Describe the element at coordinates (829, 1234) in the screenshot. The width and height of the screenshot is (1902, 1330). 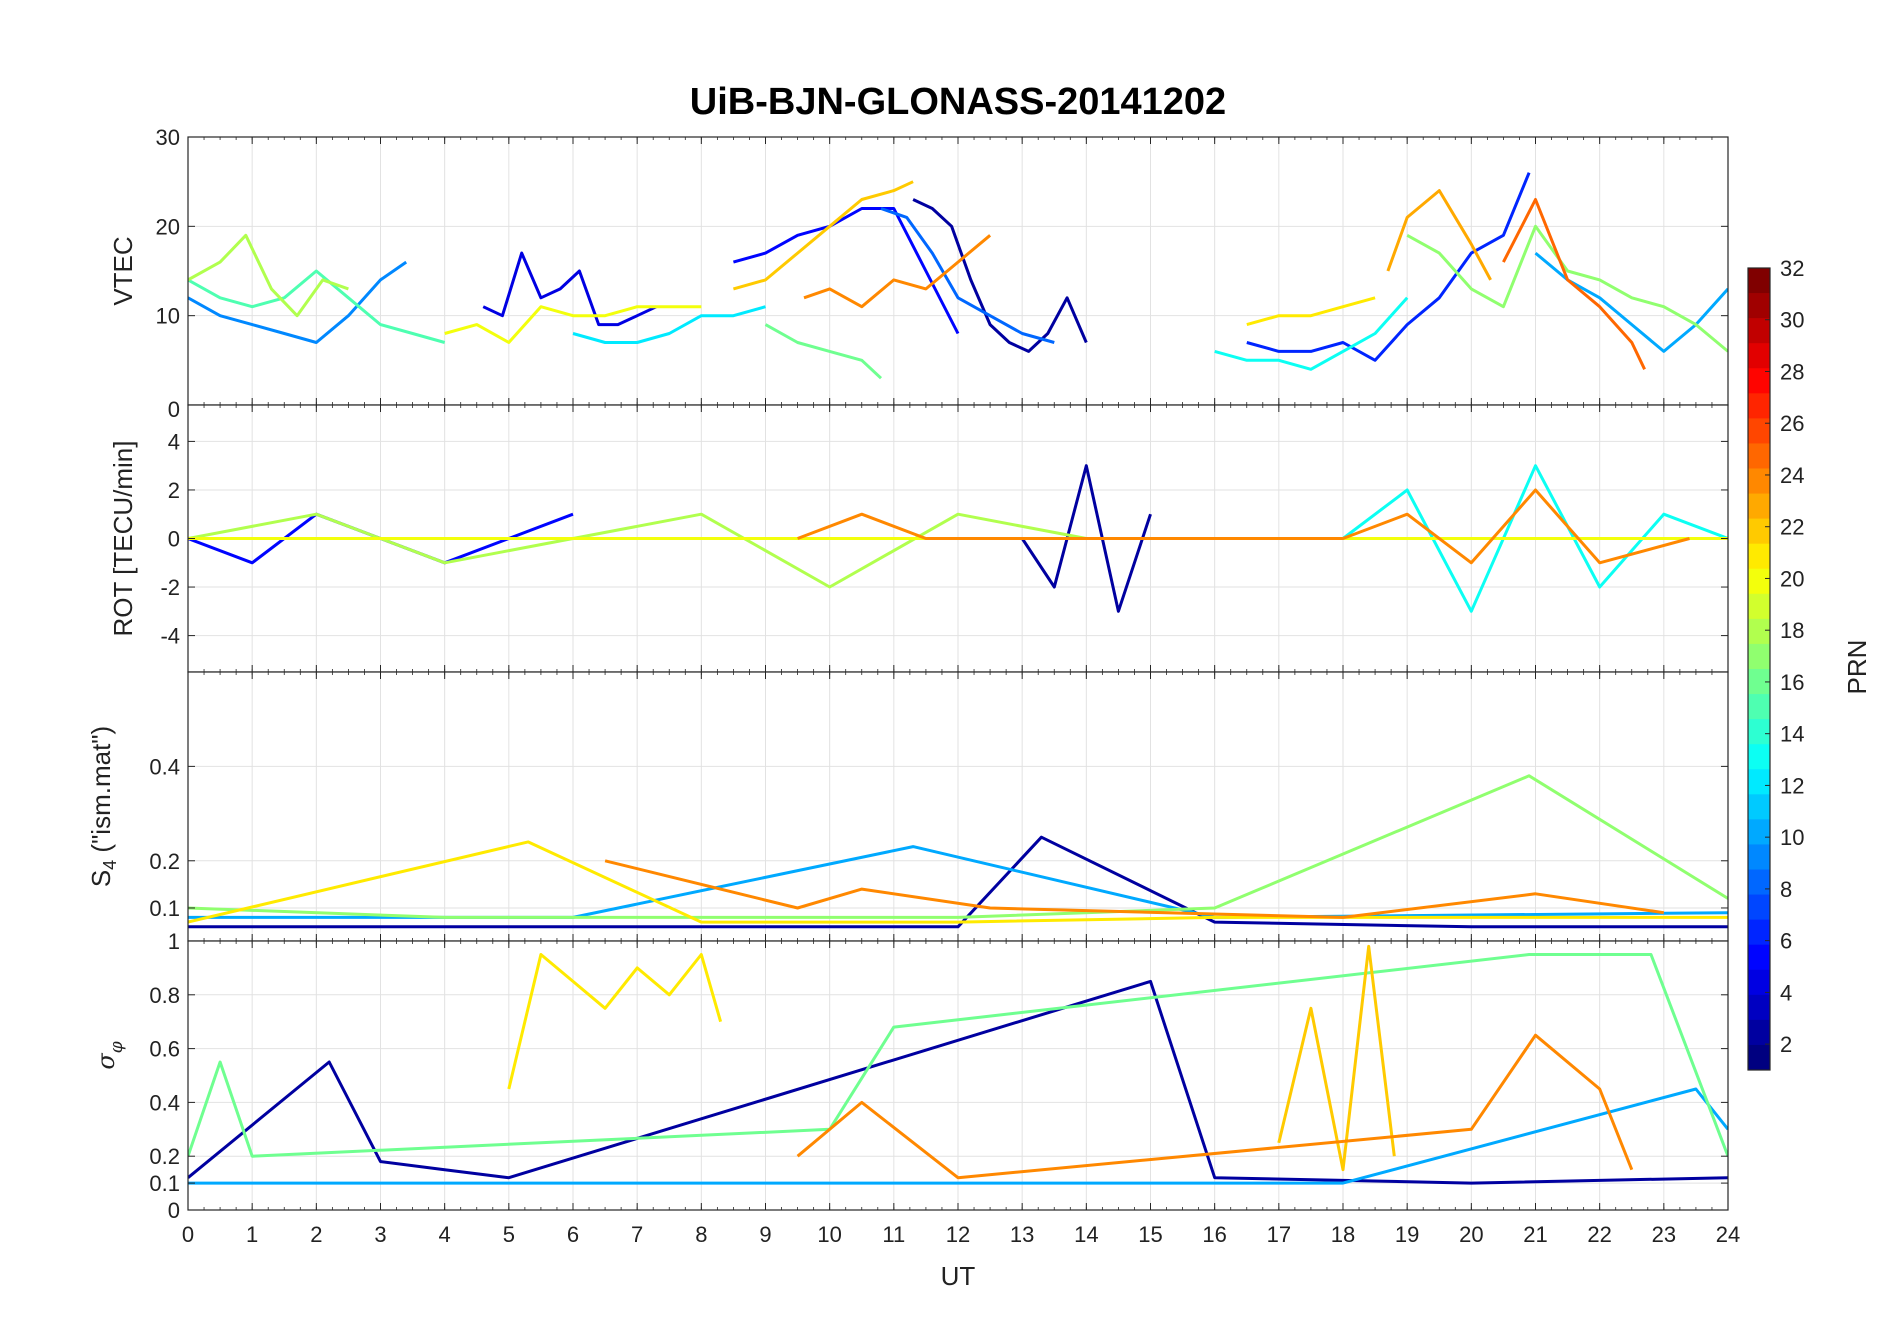
I see `x-tick-label: 10` at that location.